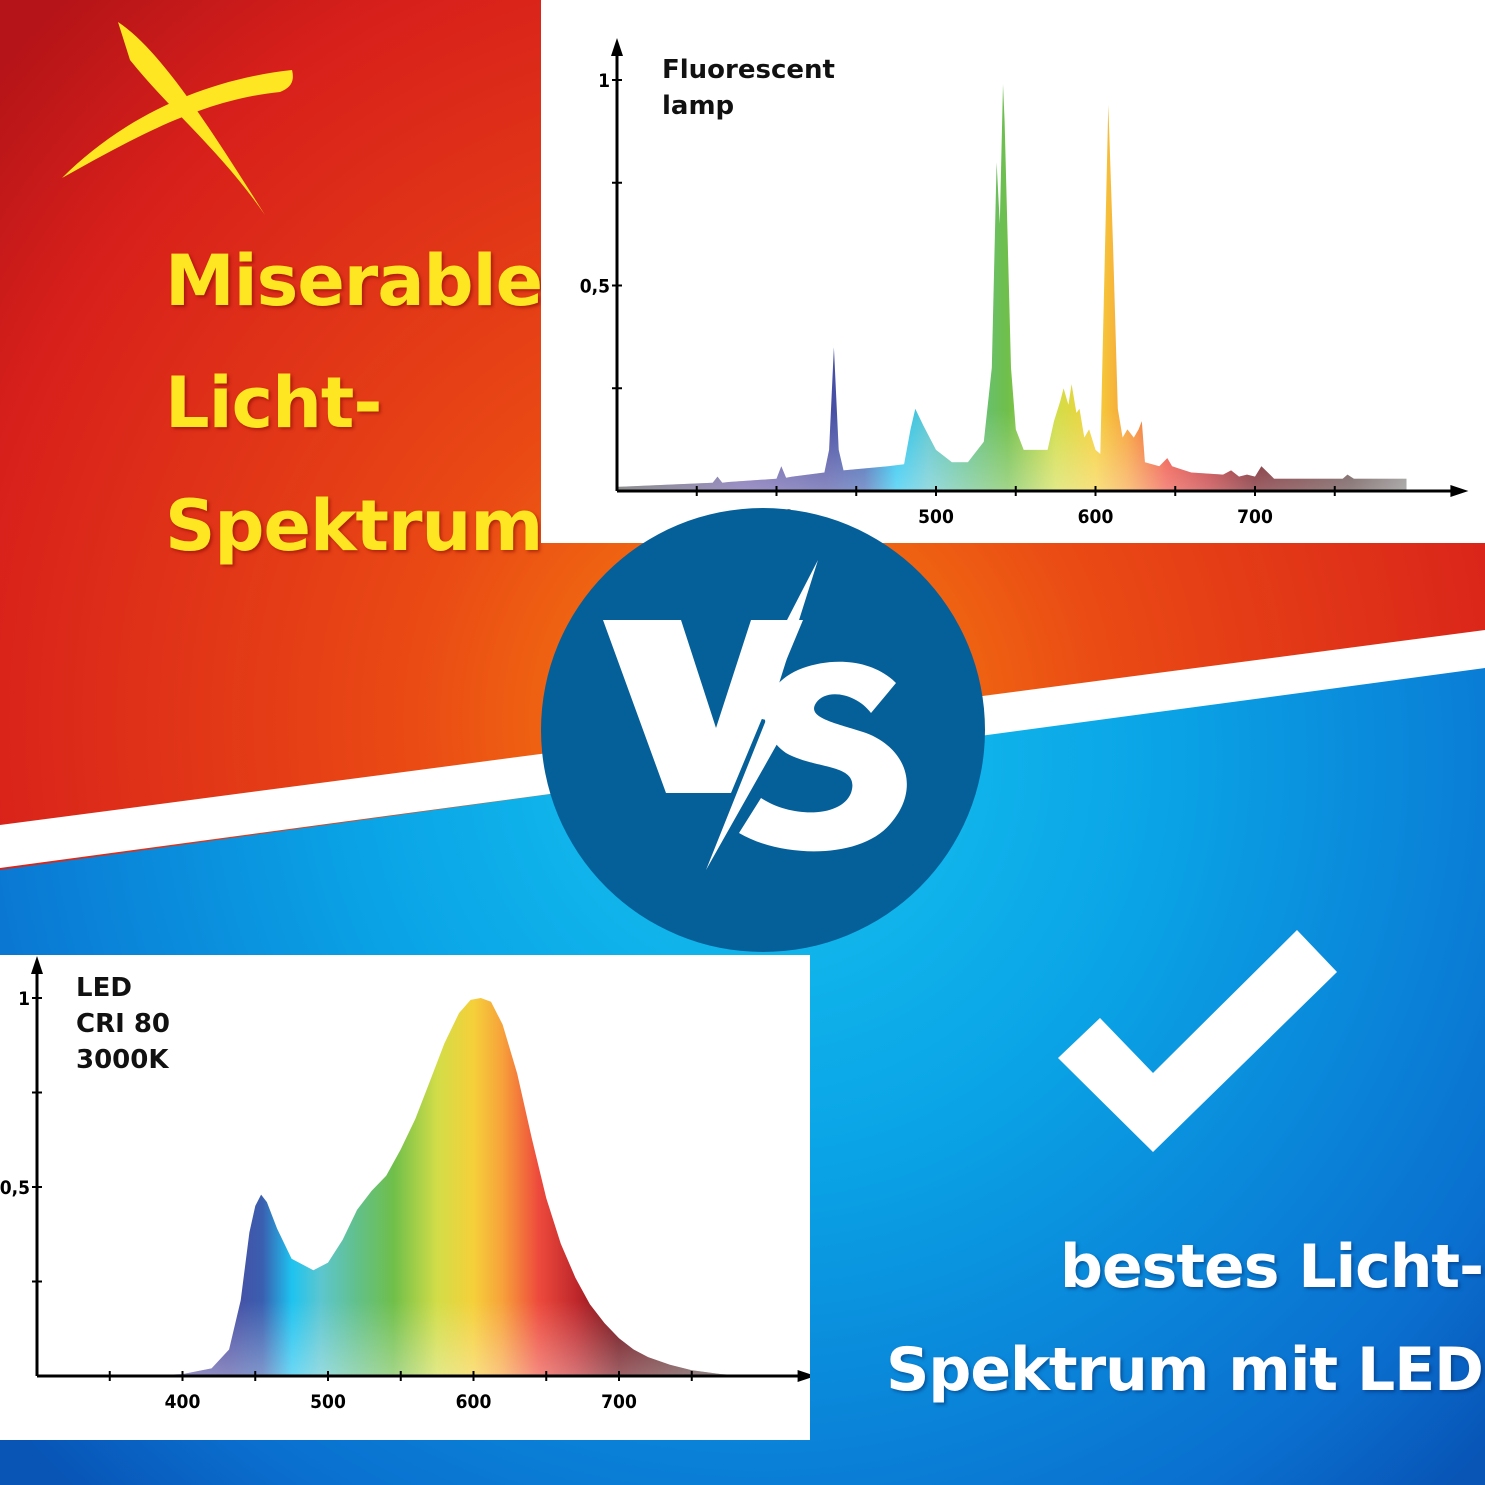 The height and width of the screenshot is (1485, 1485). I want to click on right-headline-line-1: bestes Licht-, so click(1272, 1267).